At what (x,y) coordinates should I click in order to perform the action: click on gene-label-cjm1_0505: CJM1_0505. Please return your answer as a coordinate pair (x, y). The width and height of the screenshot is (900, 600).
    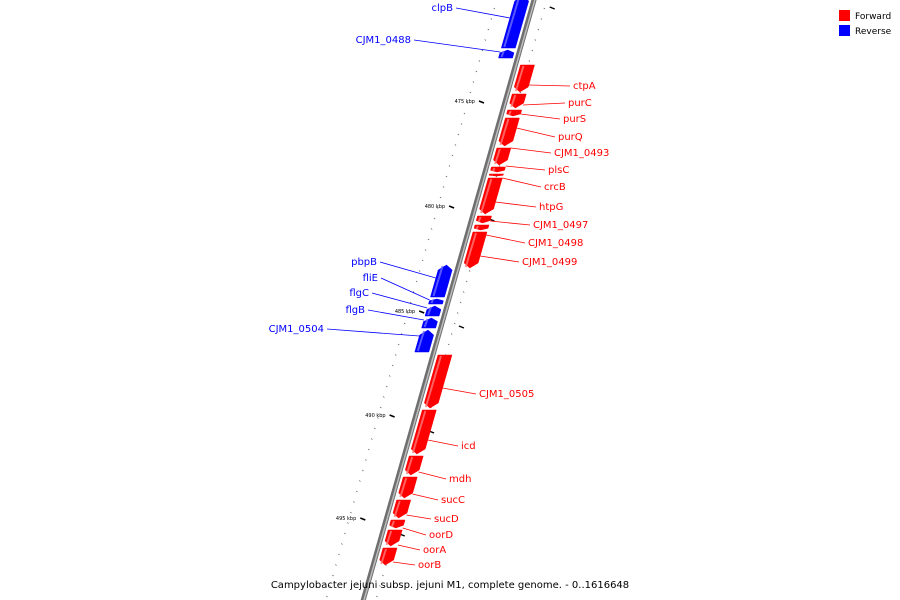
    Looking at the image, I should click on (506, 394).